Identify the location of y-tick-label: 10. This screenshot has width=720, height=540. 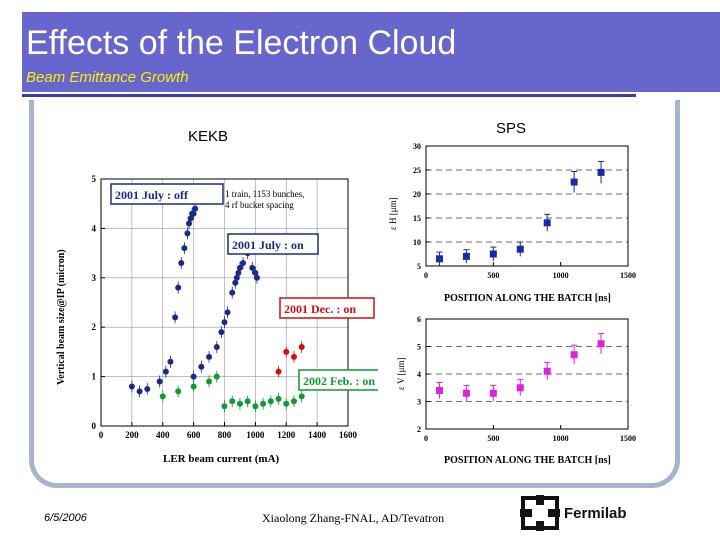
(417, 242).